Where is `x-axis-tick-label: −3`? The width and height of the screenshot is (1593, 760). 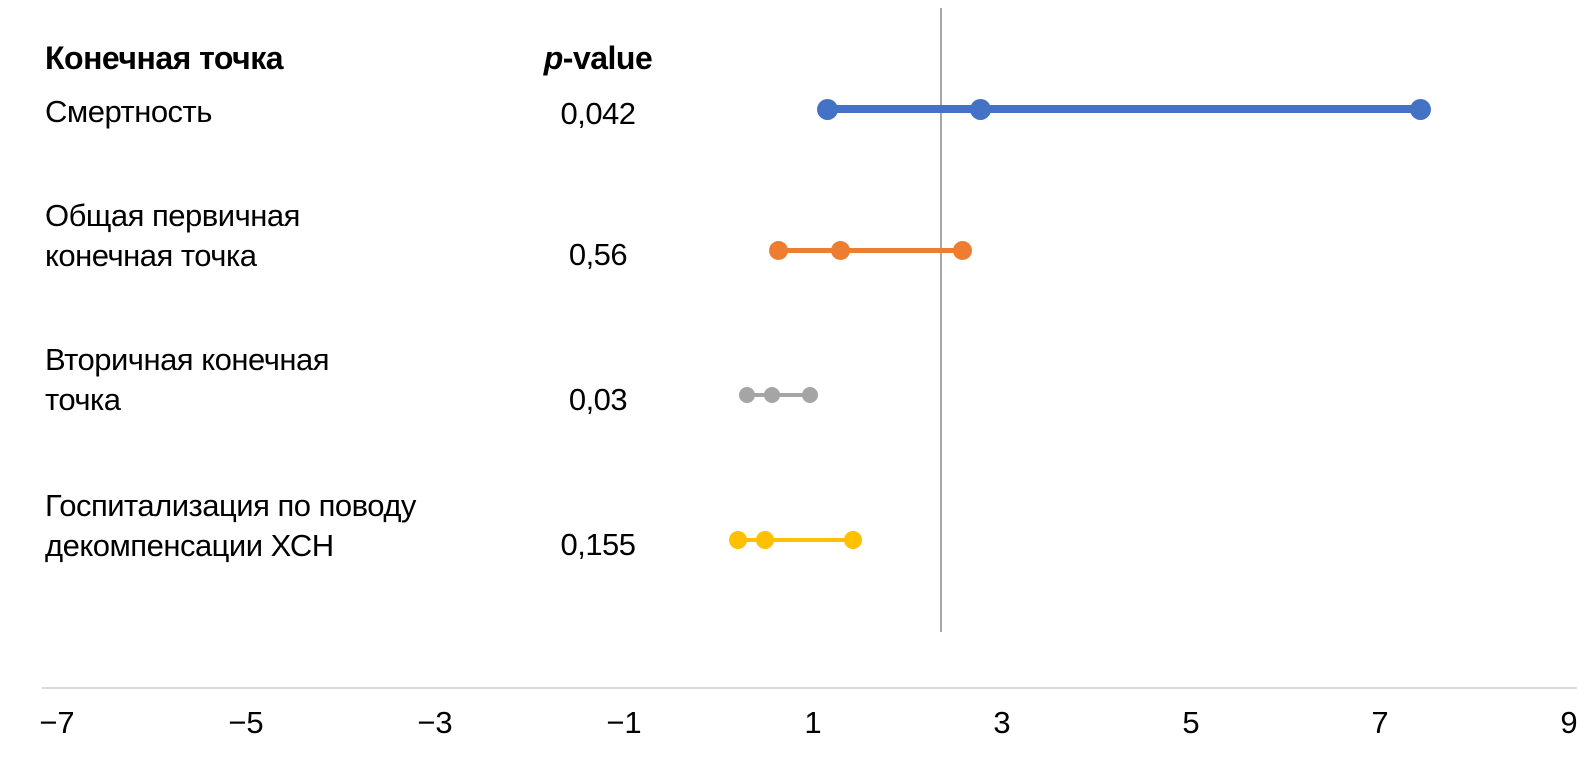 x-axis-tick-label: −3 is located at coordinates (435, 722).